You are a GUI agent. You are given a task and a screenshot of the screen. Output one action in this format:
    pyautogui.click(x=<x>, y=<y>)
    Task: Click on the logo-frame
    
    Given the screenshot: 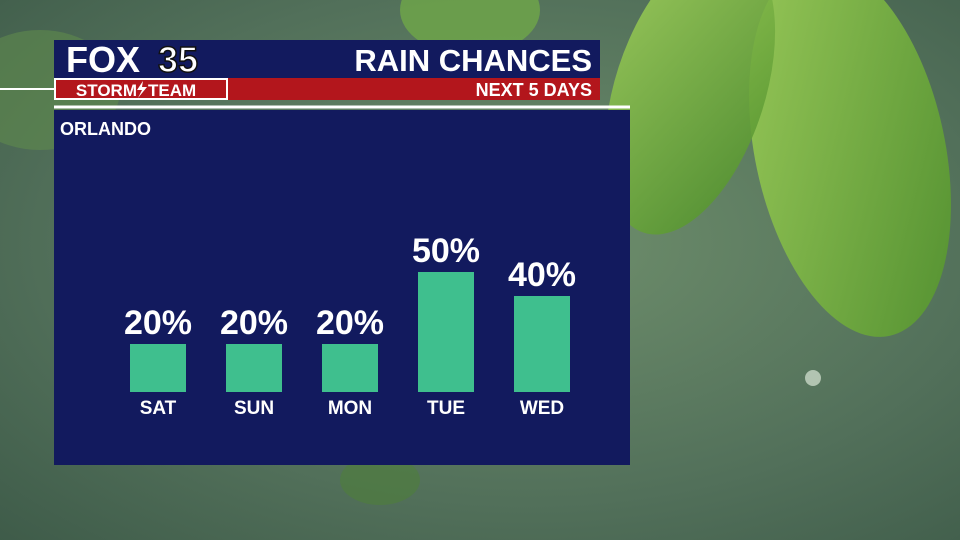 What is the action you would take?
    pyautogui.click(x=141, y=89)
    